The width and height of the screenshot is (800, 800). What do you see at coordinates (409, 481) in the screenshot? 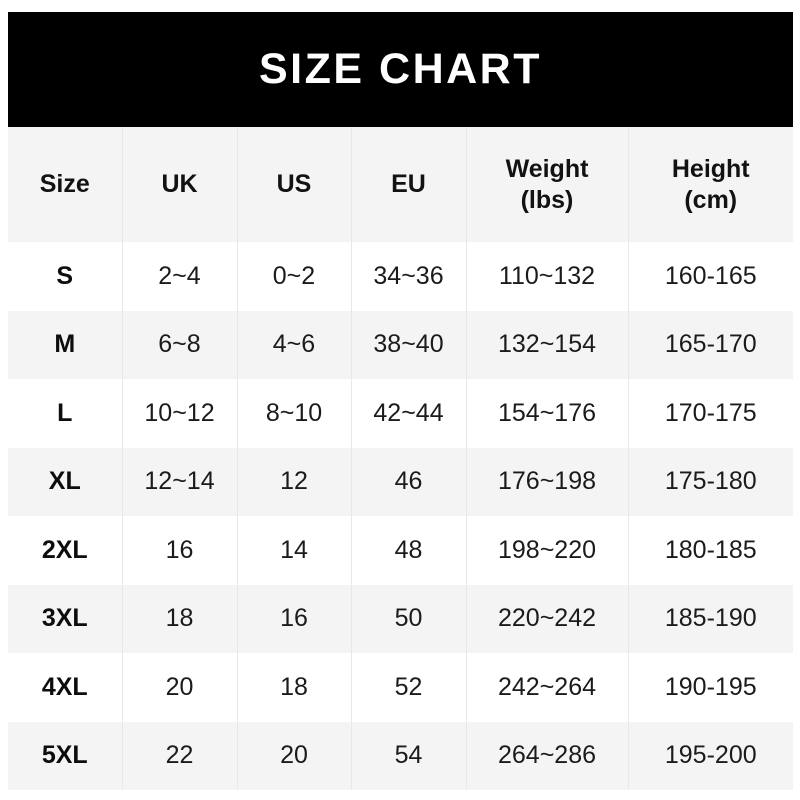
I see `cell-eu: 46` at bounding box center [409, 481].